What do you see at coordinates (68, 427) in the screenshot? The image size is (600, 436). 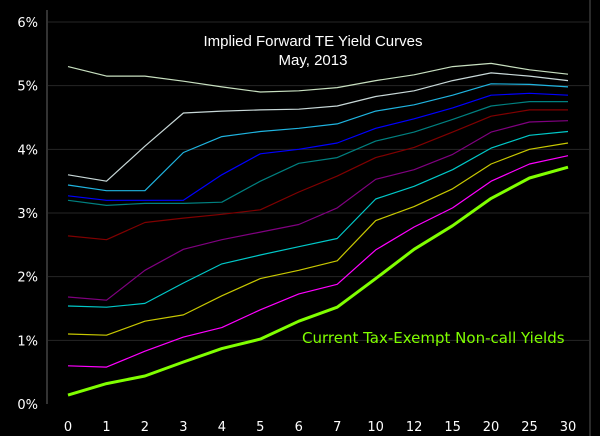 I see `x-tick-label: 0` at bounding box center [68, 427].